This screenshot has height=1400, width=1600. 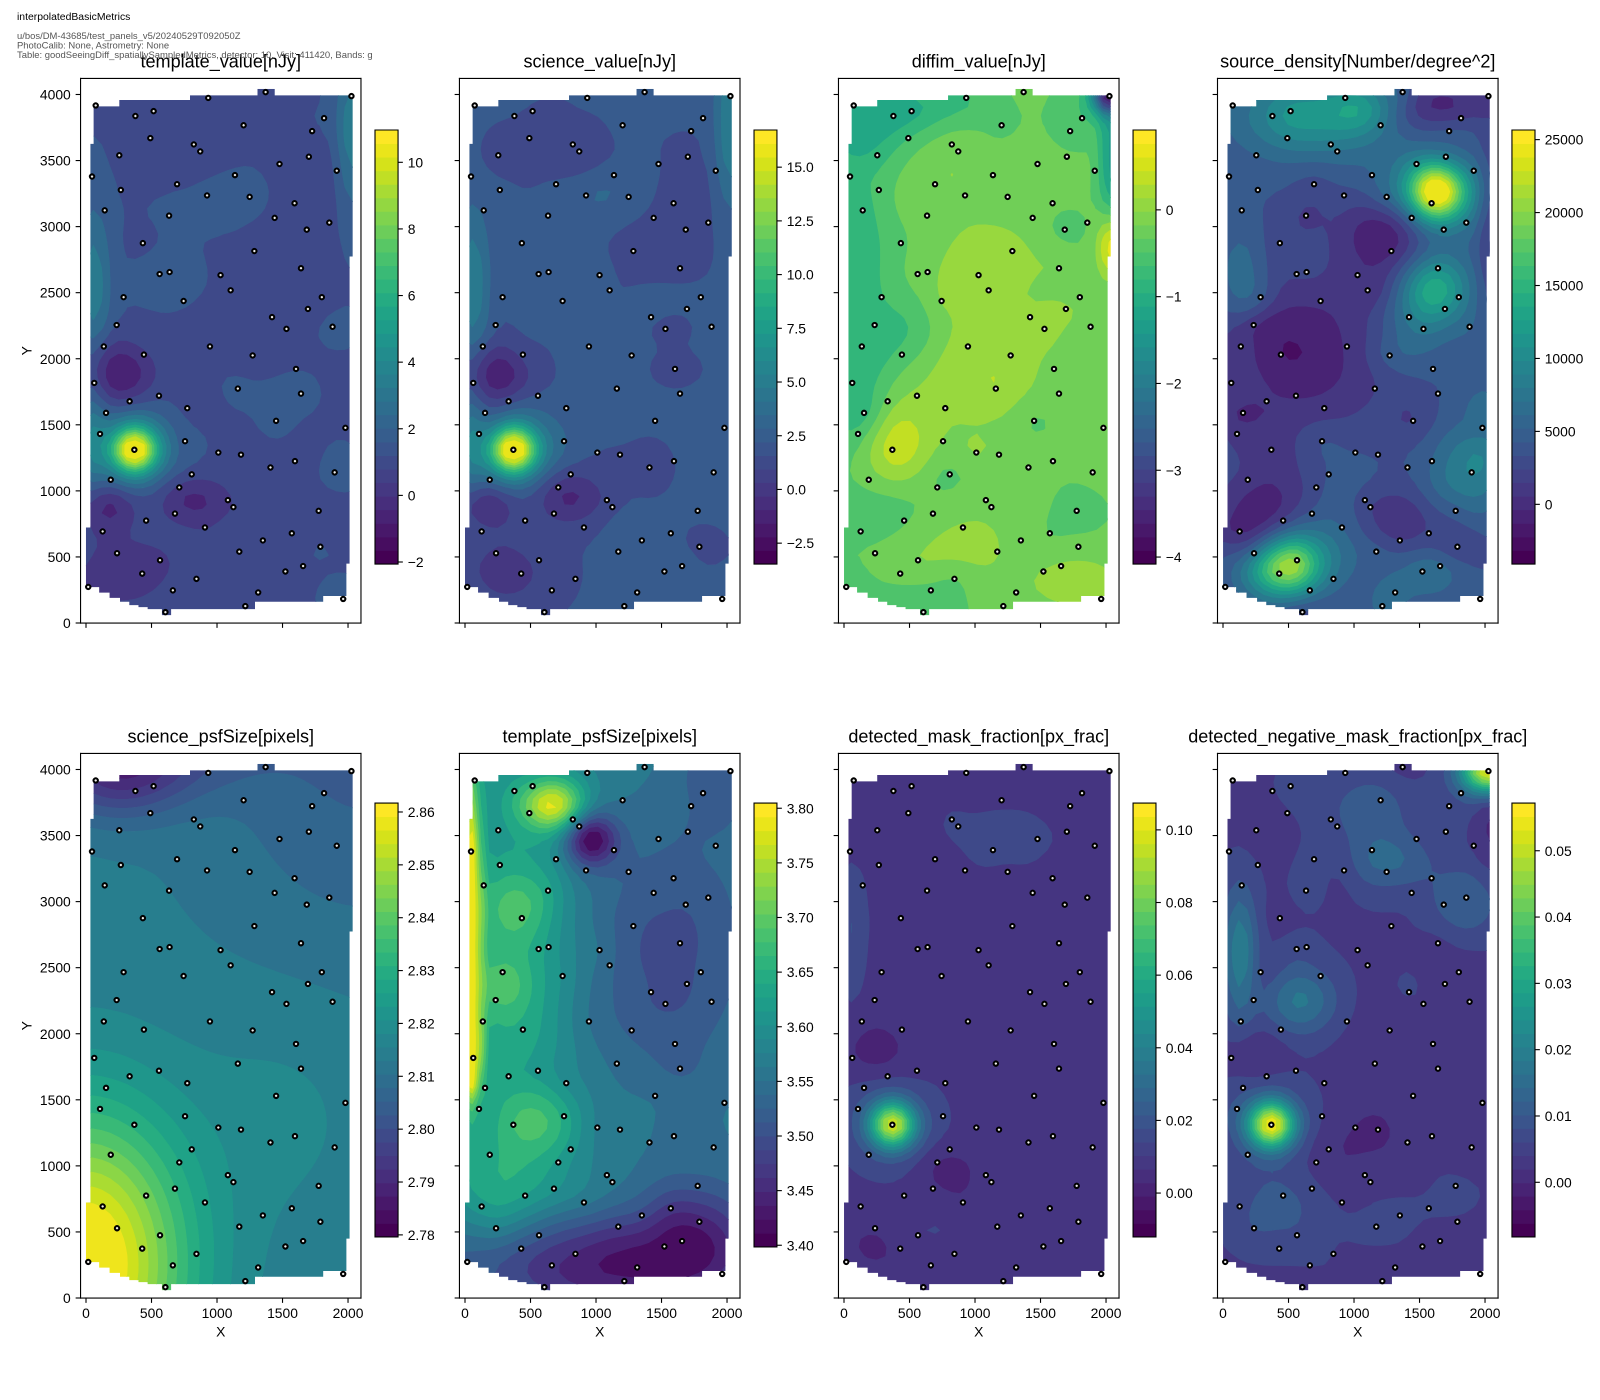 I want to click on svg-text: 2.85, so click(x=421, y=865).